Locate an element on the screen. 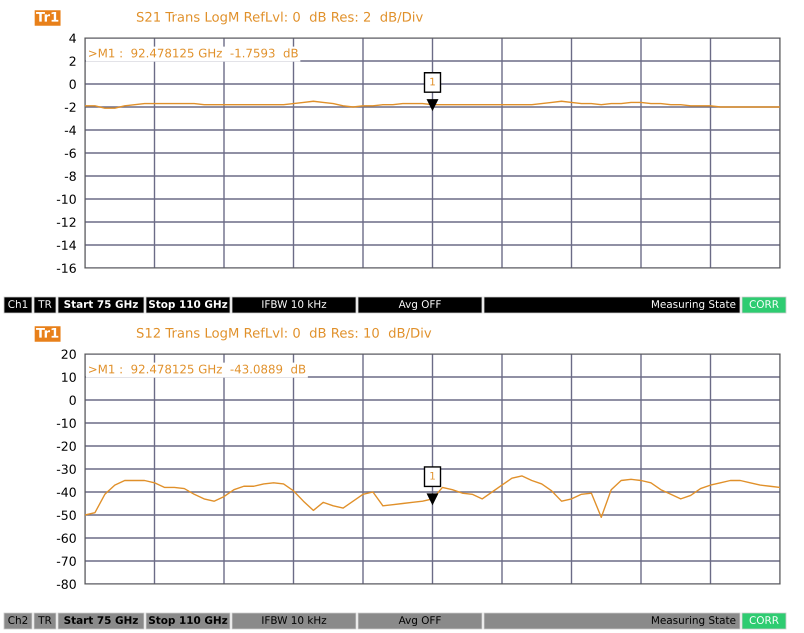 The width and height of the screenshot is (804, 633). y-tick-label: -14 is located at coordinates (66, 245).